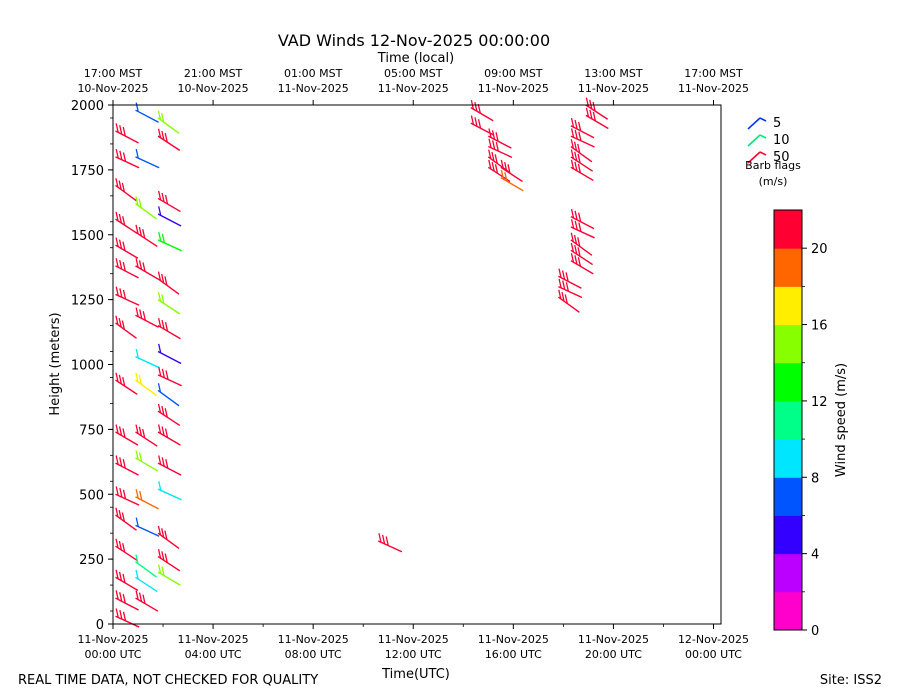 The height and width of the screenshot is (700, 900). What do you see at coordinates (819, 326) in the screenshot?
I see `colorbar-tick-label: 16` at bounding box center [819, 326].